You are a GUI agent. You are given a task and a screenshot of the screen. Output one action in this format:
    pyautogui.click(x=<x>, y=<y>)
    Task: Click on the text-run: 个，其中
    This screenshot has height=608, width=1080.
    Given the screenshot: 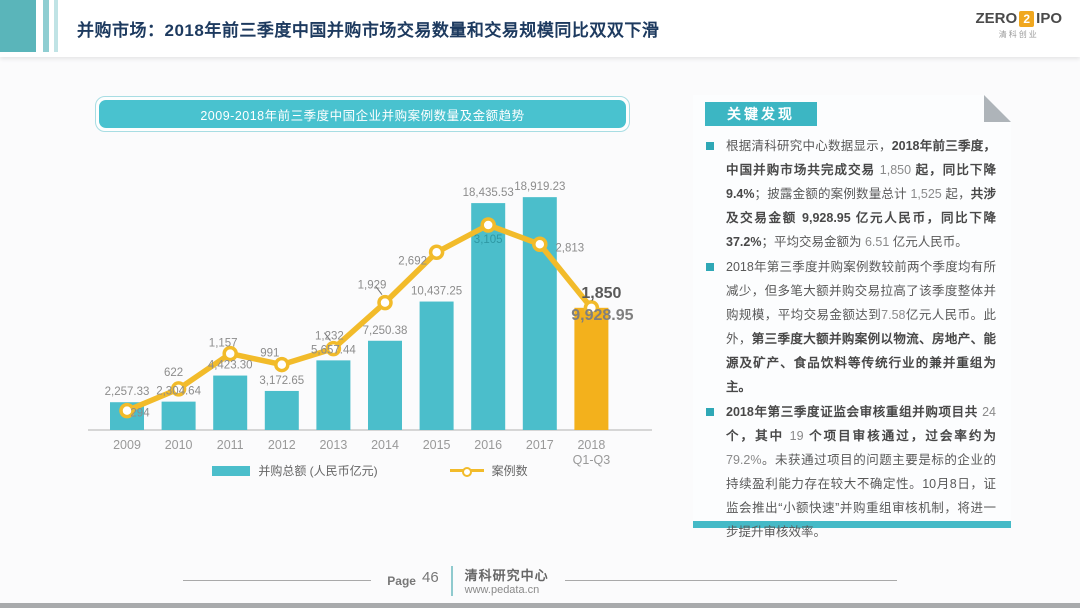 What is the action you would take?
    pyautogui.click(x=758, y=436)
    